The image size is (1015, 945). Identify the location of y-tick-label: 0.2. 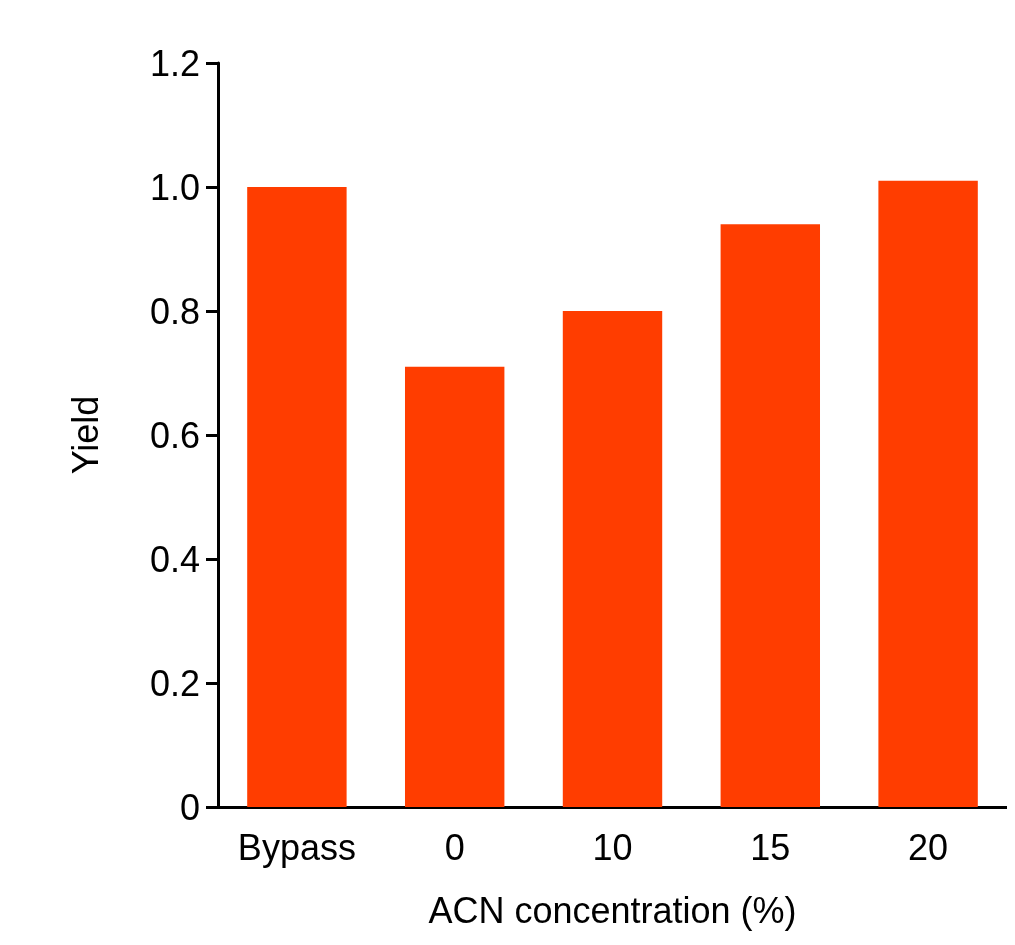
(174, 683).